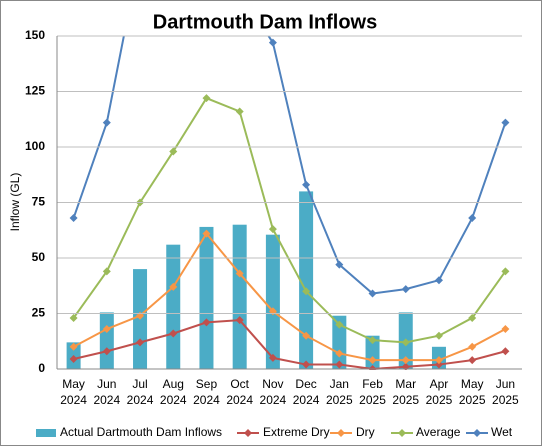 The width and height of the screenshot is (542, 446). What do you see at coordinates (73, 392) in the screenshot?
I see `x-tick-label: May 2024` at bounding box center [73, 392].